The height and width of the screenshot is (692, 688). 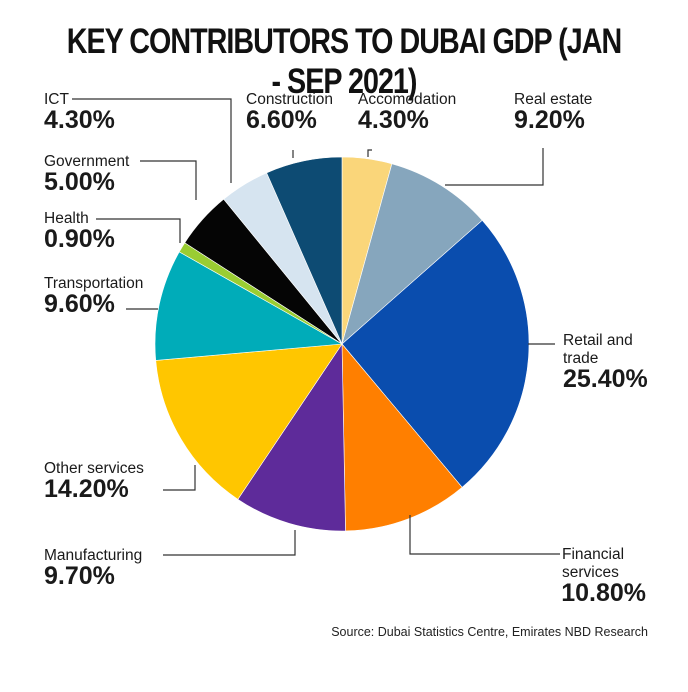 I want to click on value-label: 0.90%, so click(x=79, y=239).